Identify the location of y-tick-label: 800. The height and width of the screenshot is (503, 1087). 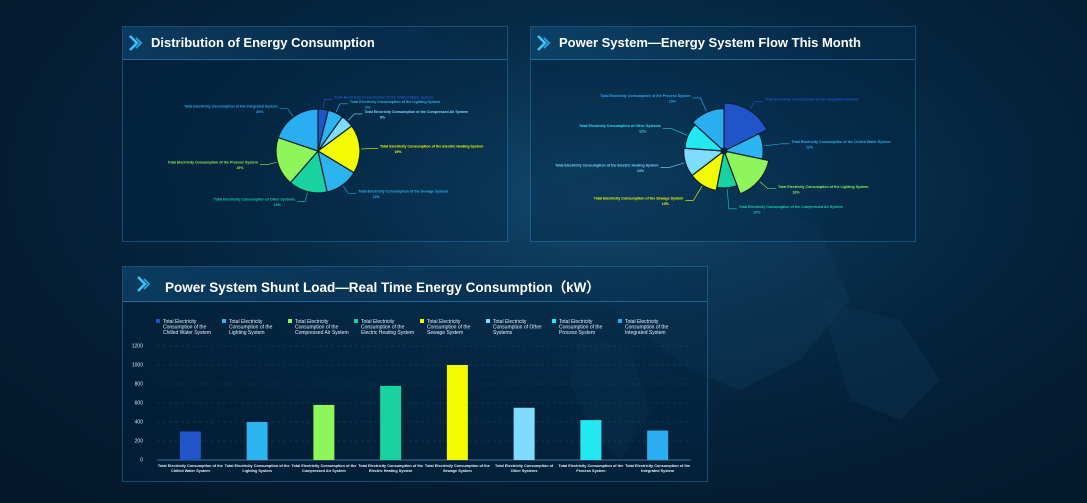
(139, 385).